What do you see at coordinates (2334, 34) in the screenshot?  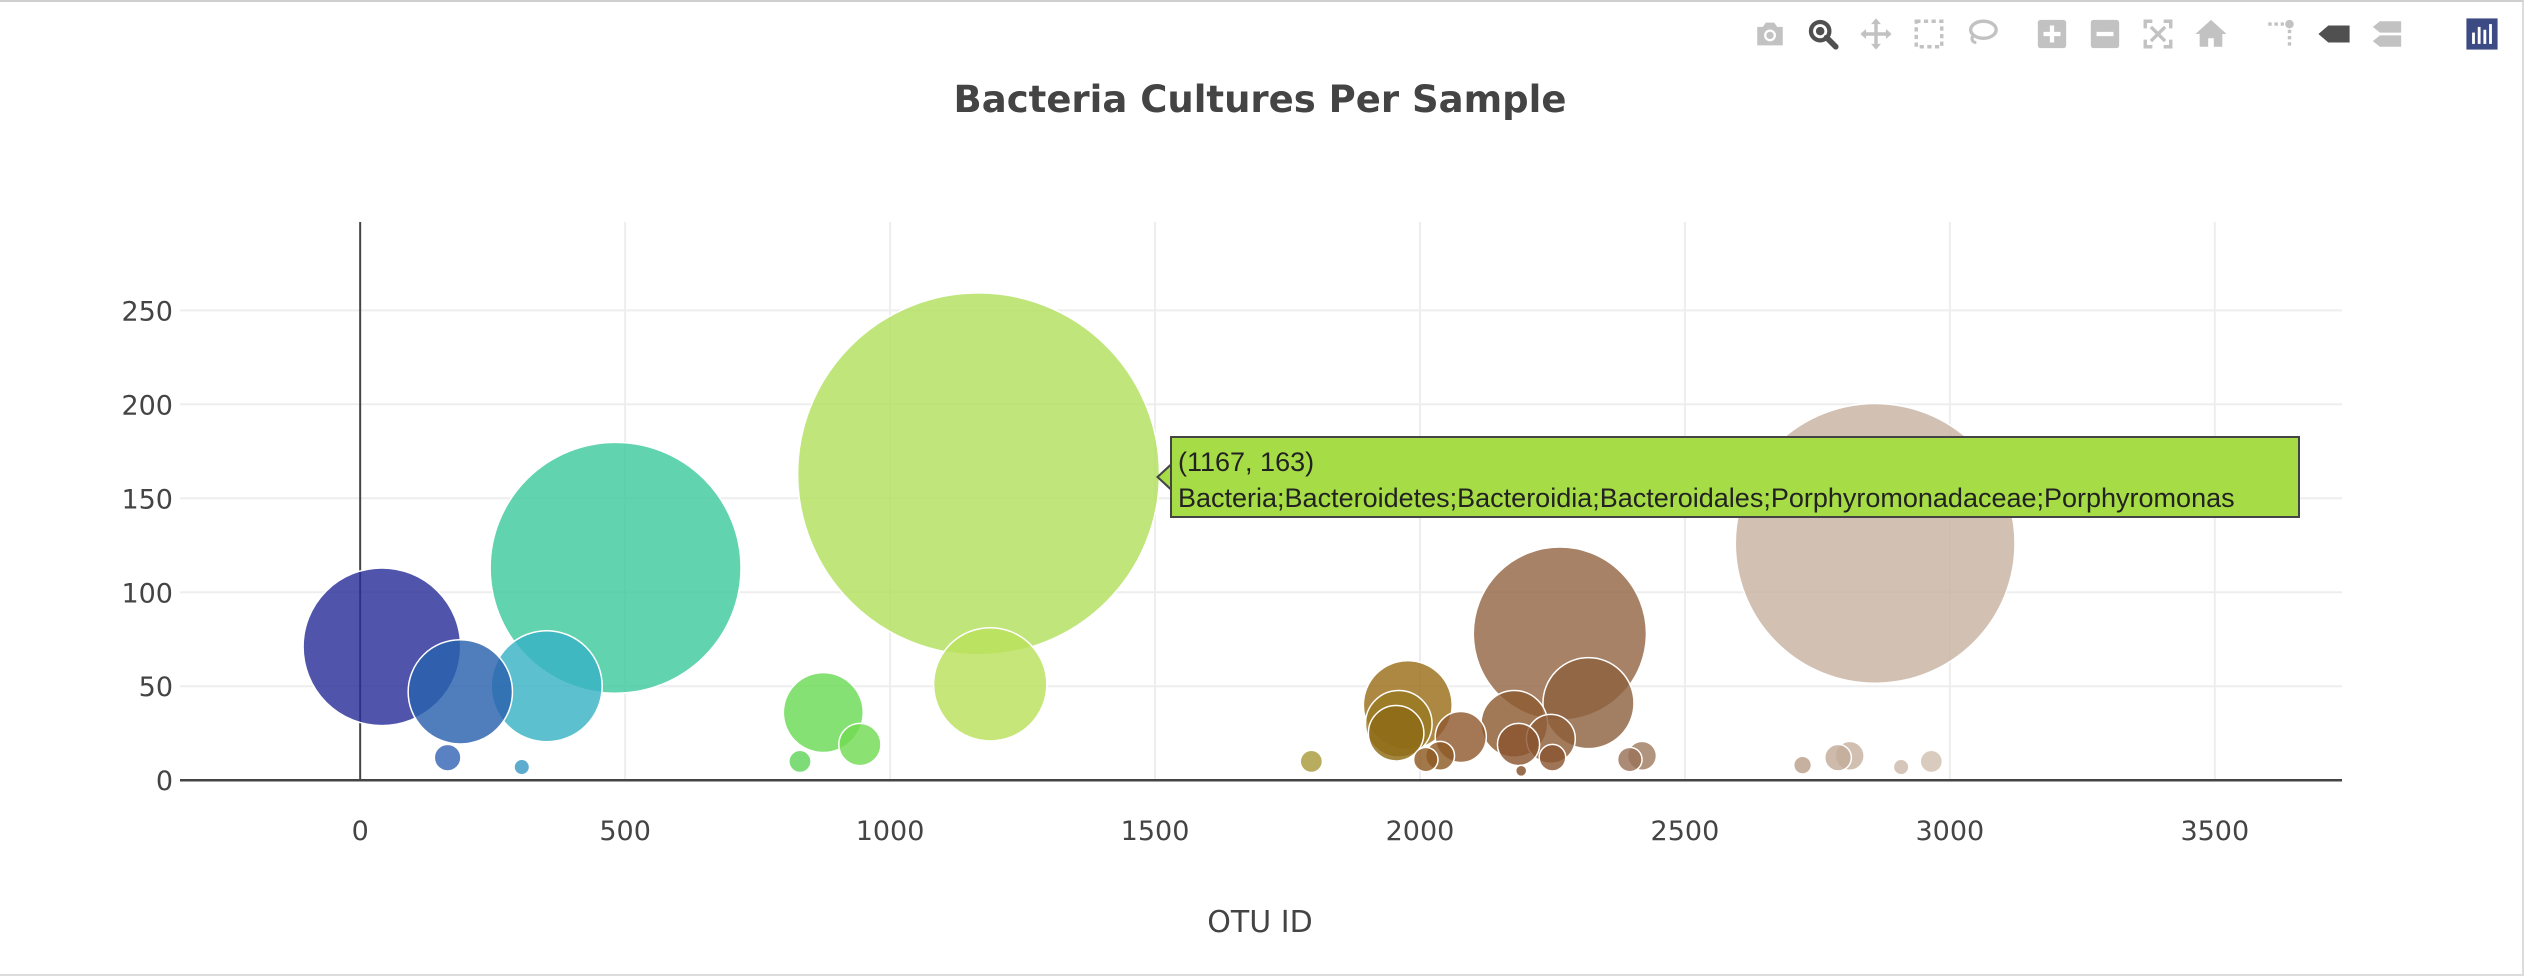 I see `hover-closest-icon` at bounding box center [2334, 34].